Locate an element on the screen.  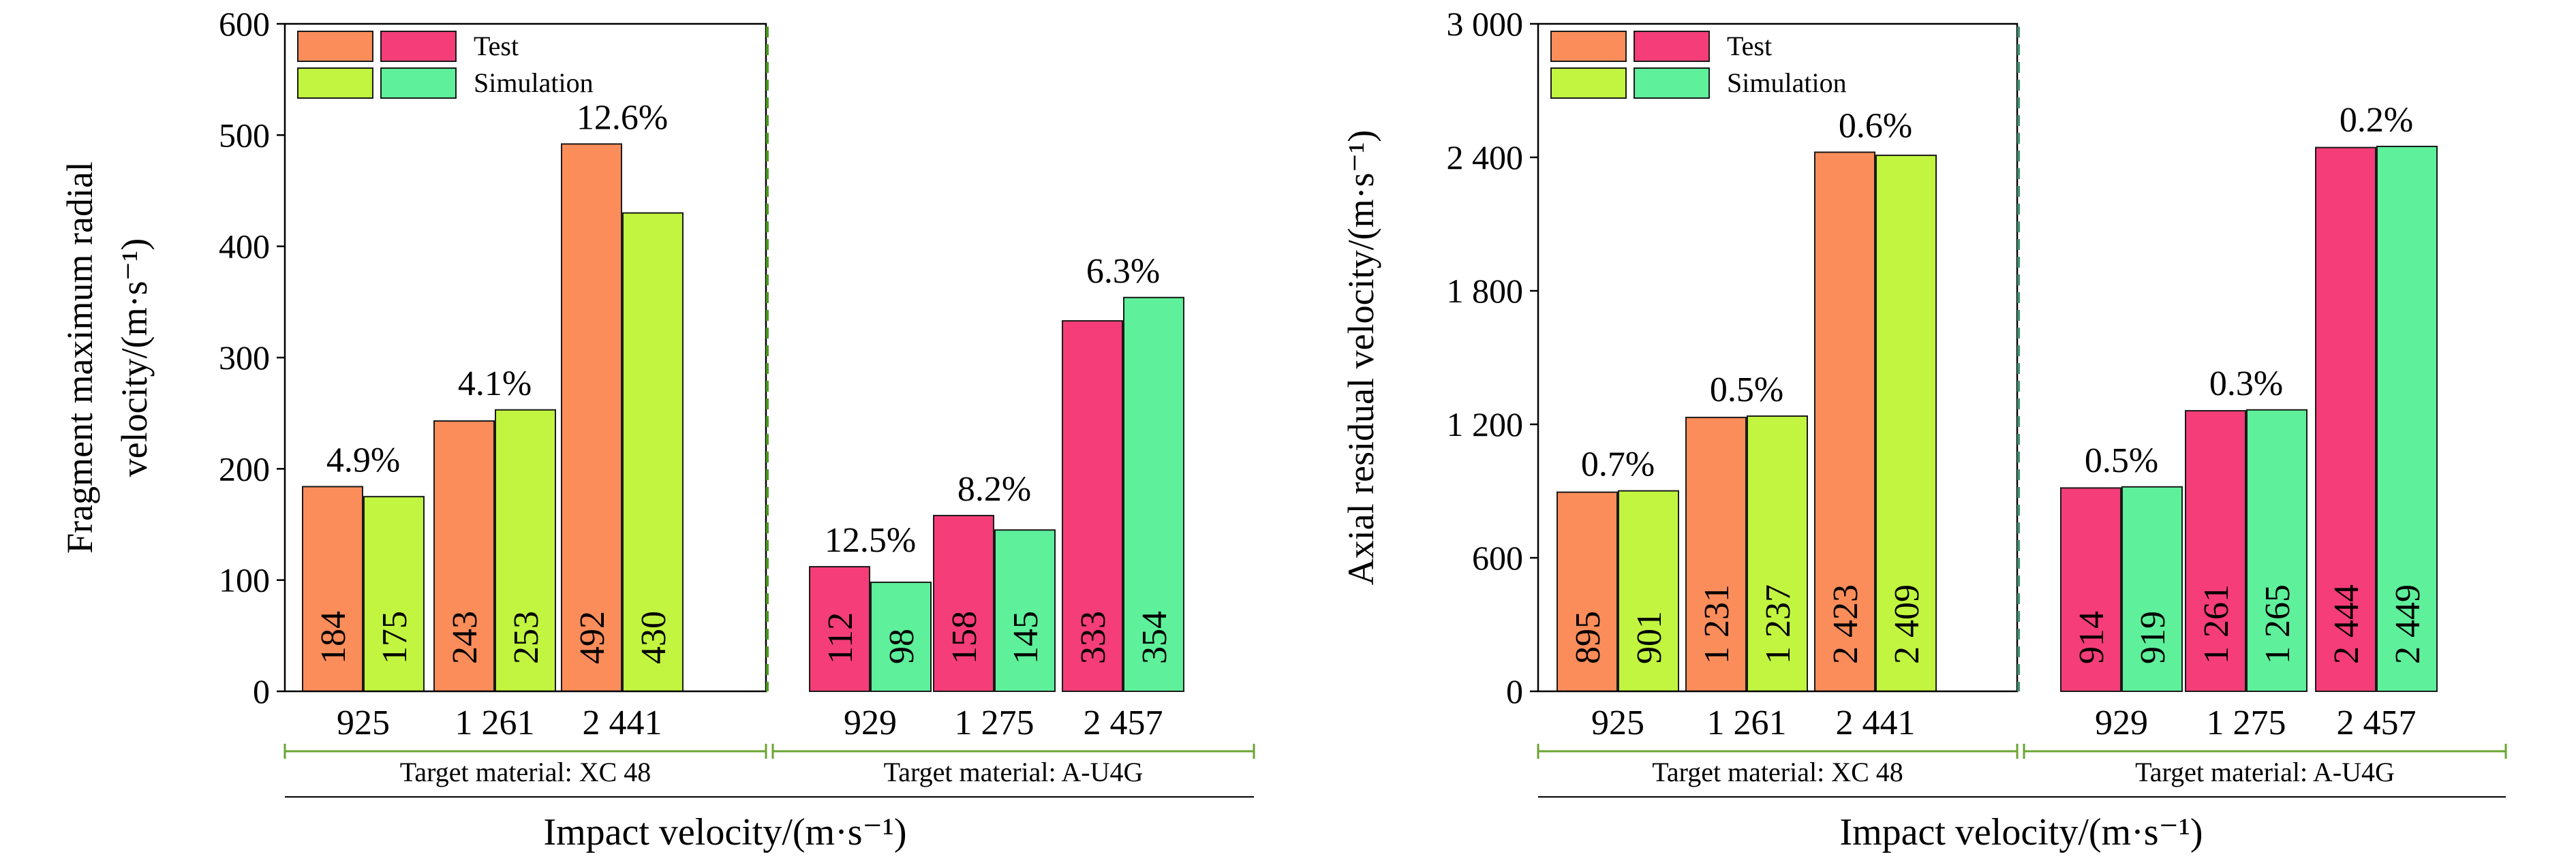
bar-value-label: 901 is located at coordinates (1650, 637).